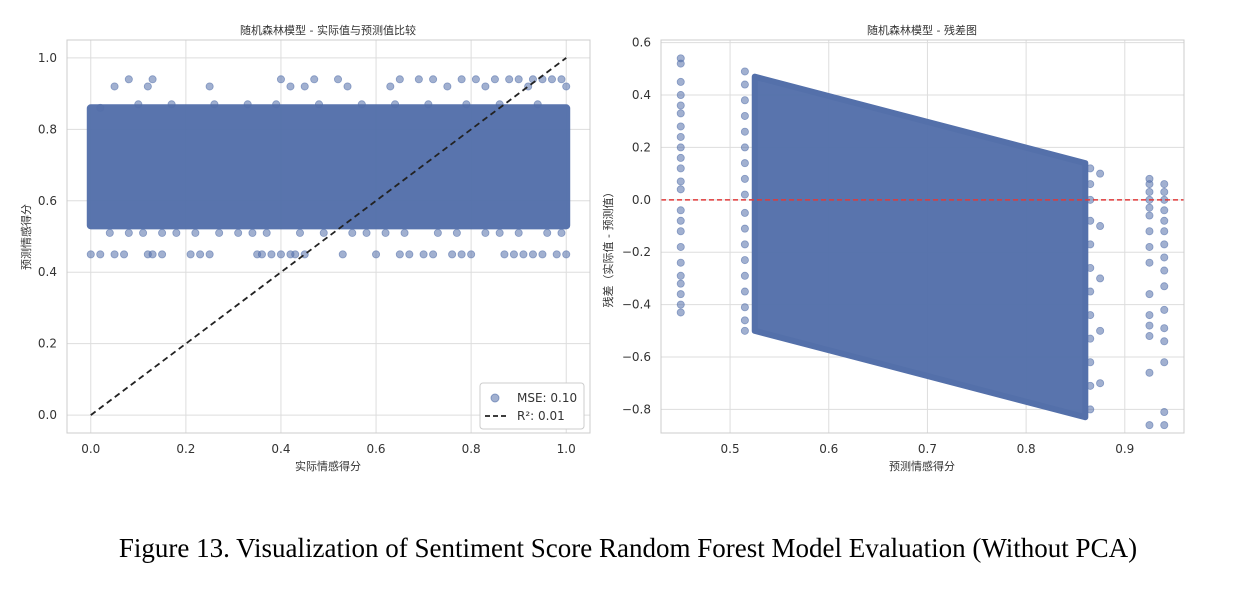 This screenshot has width=1256, height=592. I want to click on x-tick-label: 0.7, so click(927, 449).